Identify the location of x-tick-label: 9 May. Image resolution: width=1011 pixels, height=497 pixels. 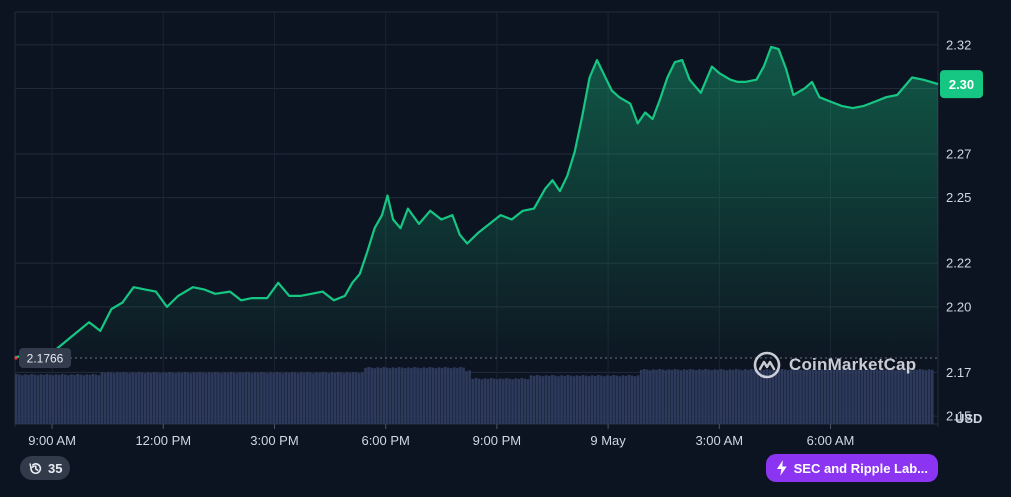
(608, 440).